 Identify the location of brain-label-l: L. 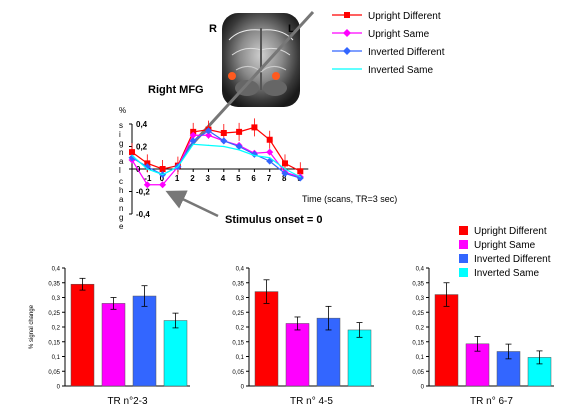
(291, 29).